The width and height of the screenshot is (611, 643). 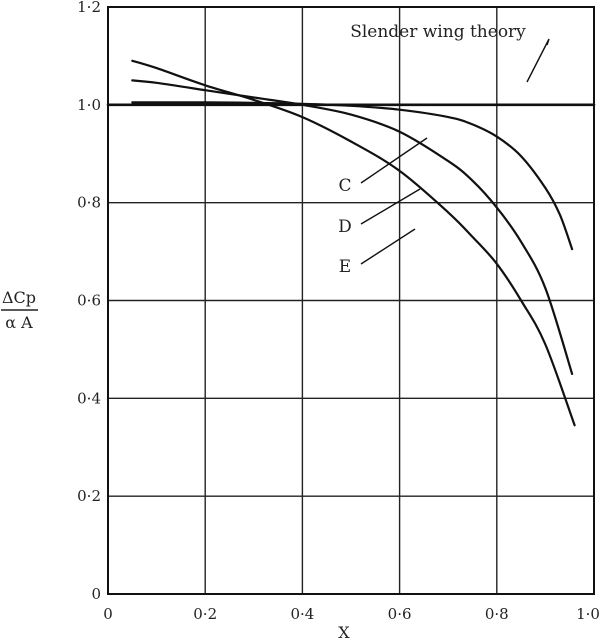 I want to click on annotation-slender-wing-theory-label: Slender wing theory, so click(x=438, y=32).